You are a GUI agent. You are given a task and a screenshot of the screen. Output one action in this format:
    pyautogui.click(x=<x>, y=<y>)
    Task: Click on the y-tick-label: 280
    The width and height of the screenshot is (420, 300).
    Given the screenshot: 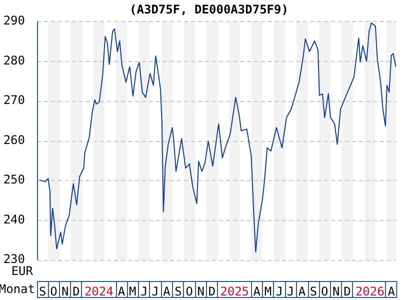 What is the action you would take?
    pyautogui.click(x=14, y=60)
    